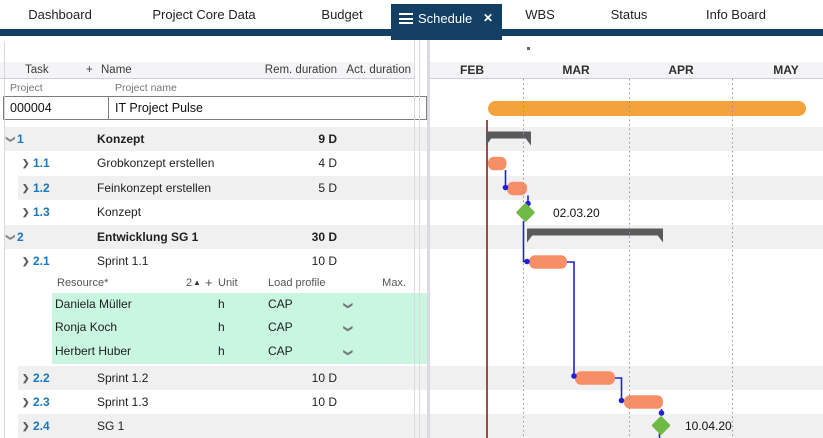  Describe the element at coordinates (647, 108) in the screenshot. I see `gantt-bar-project` at that location.